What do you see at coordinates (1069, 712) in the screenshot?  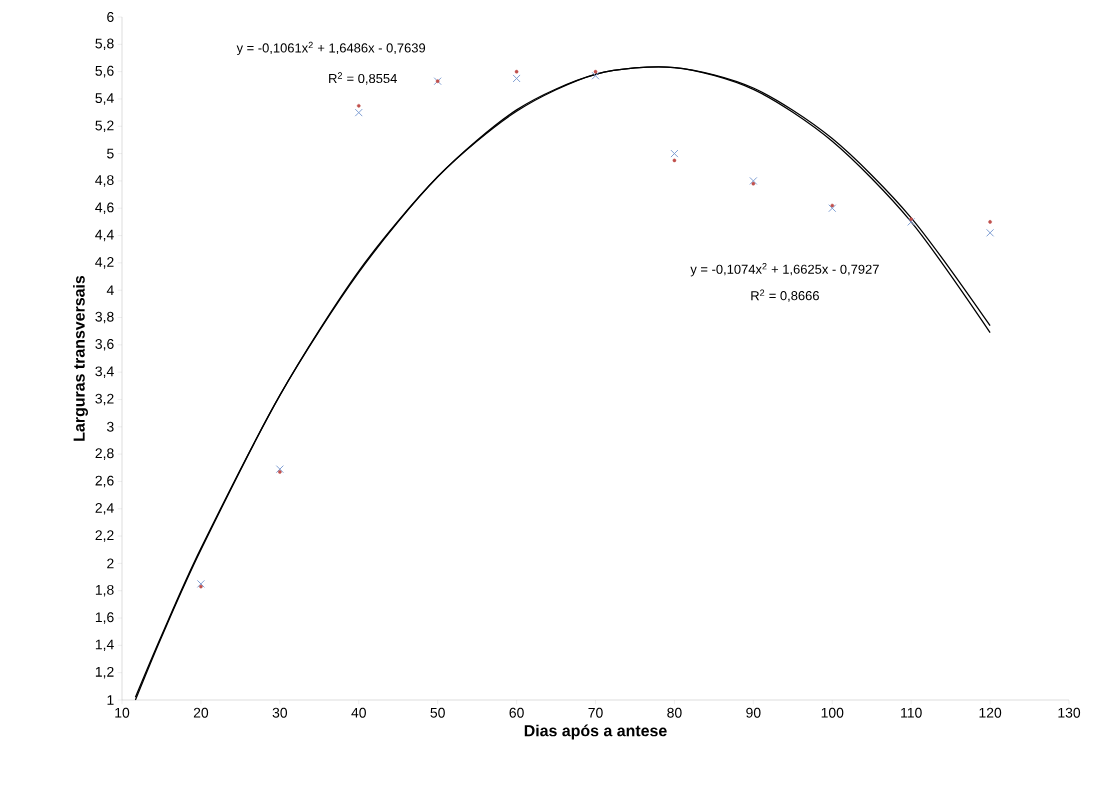 I see `x-tick-label: 130` at bounding box center [1069, 712].